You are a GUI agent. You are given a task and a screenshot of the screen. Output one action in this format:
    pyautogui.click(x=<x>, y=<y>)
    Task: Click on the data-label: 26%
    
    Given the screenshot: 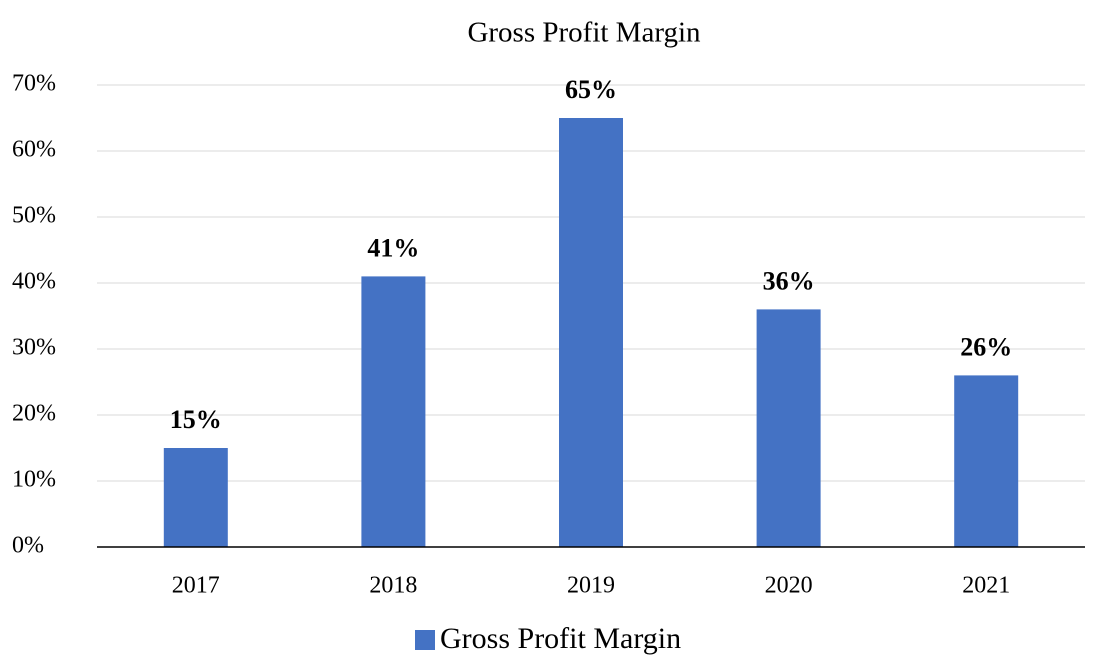 What is the action you would take?
    pyautogui.click(x=986, y=346)
    